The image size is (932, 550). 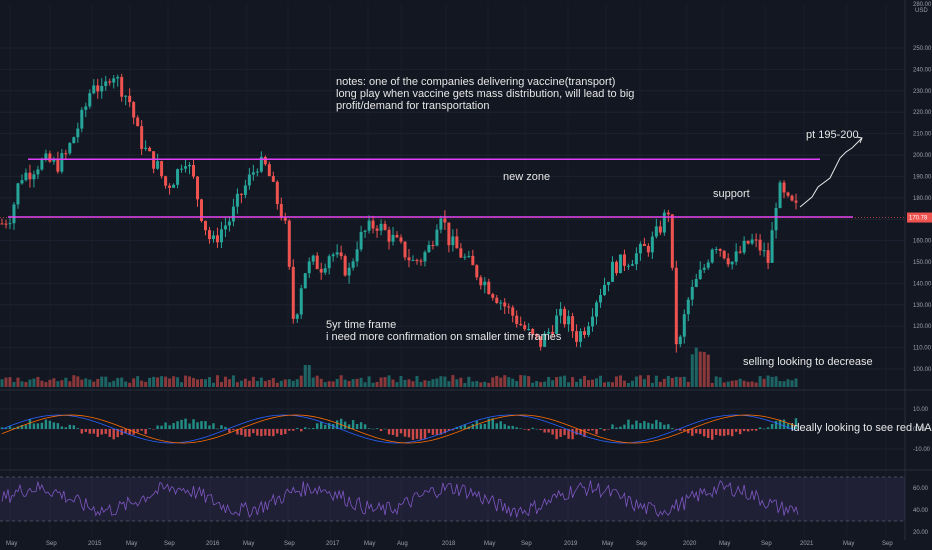 I want to click on time-tick-label: May, so click(x=724, y=544).